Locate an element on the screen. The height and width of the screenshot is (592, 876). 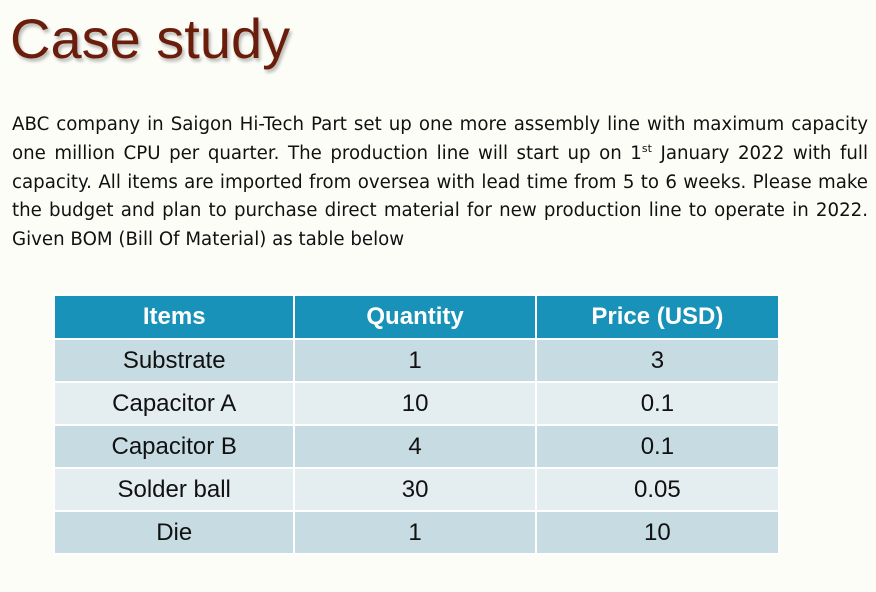
table-row: Capacitor A 10 0.1 is located at coordinates (416, 403).